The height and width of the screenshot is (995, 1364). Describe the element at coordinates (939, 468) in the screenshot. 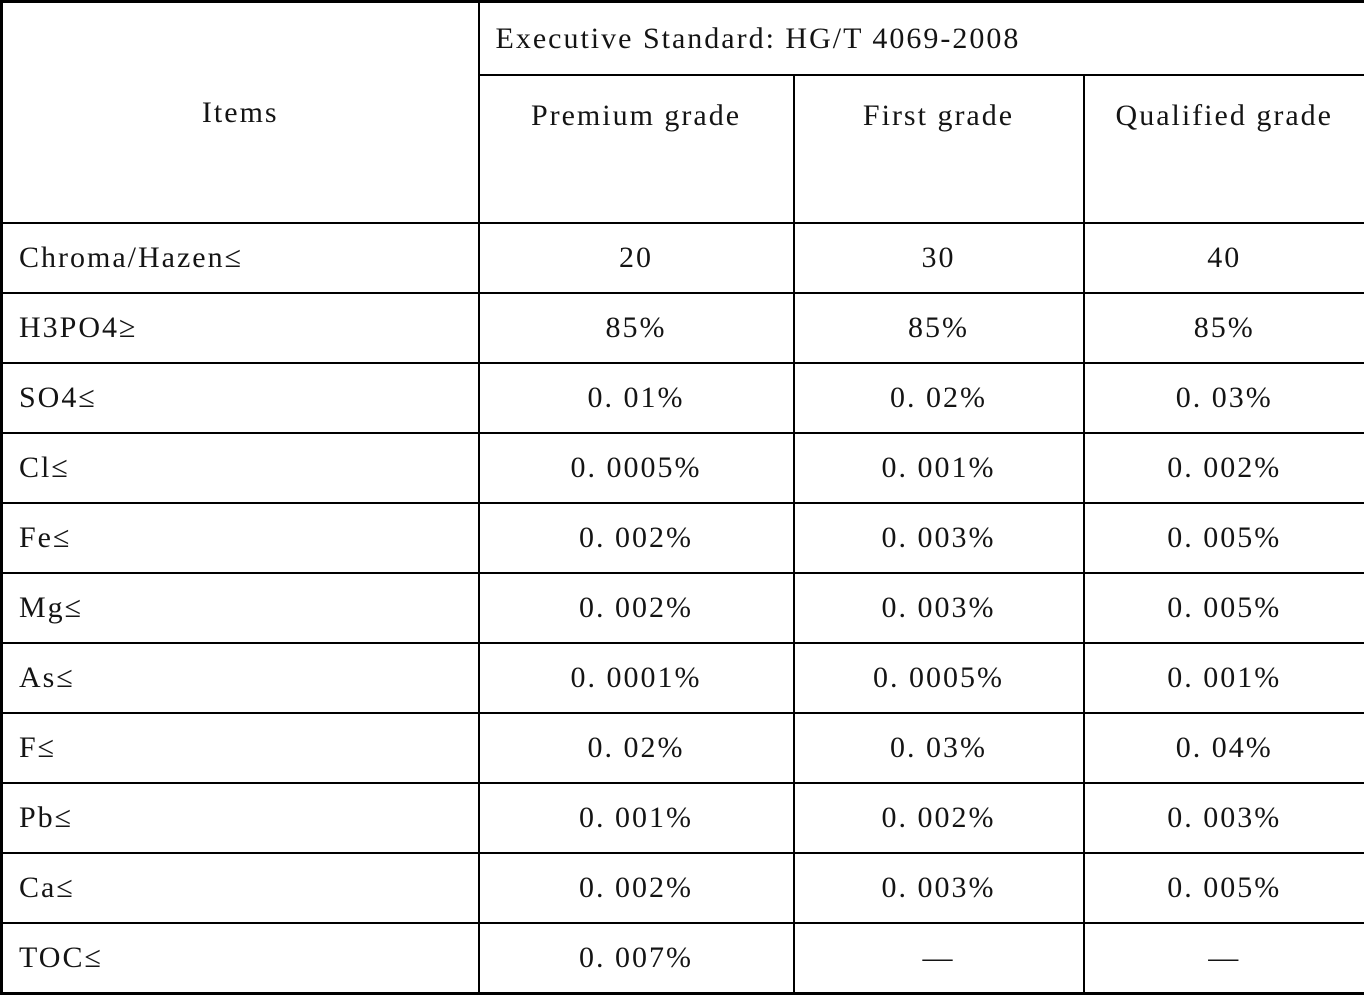

I see `first-value: 0. 001%` at that location.